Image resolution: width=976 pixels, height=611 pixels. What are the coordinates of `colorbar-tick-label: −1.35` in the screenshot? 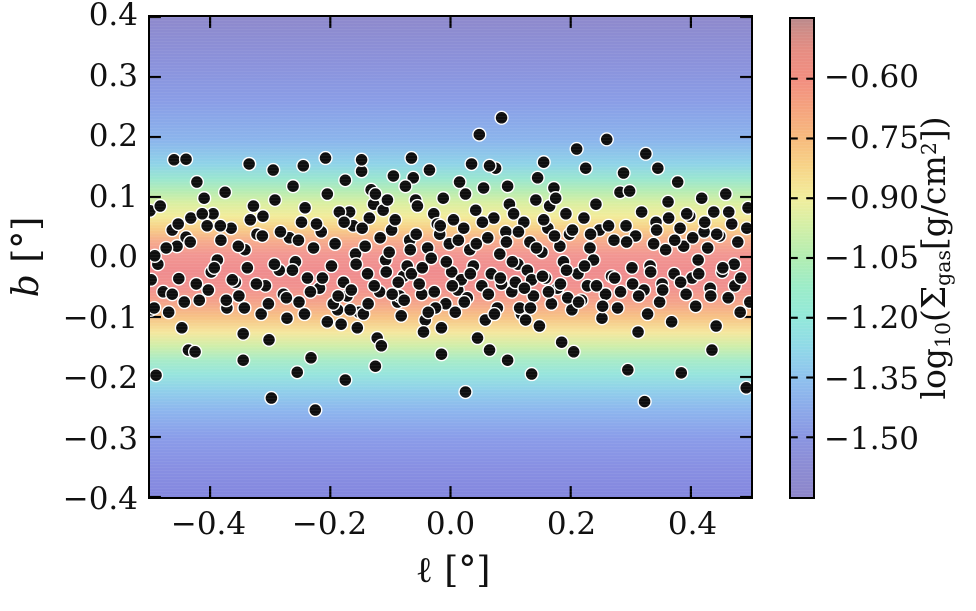 It's located at (871, 378).